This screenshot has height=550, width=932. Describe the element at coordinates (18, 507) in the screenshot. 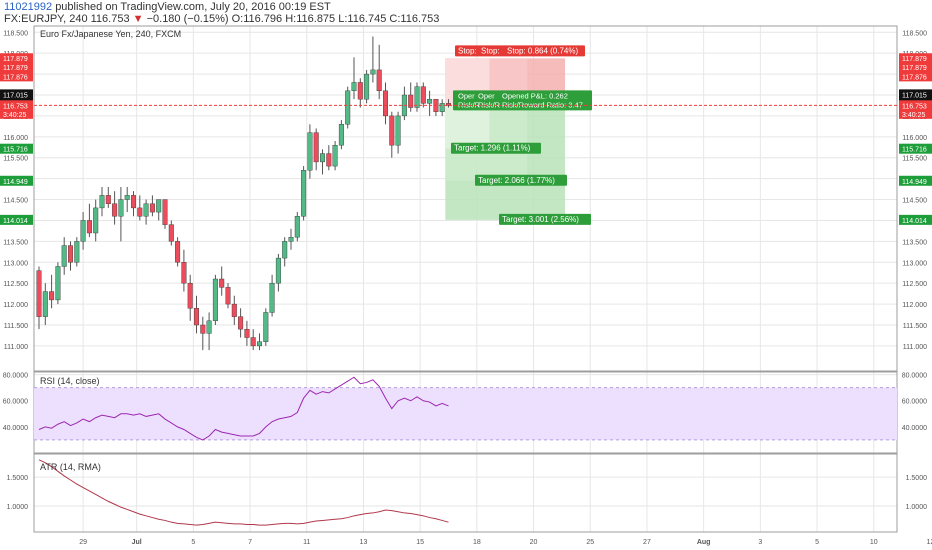

I see `atr-tick-left: 1.0000` at that location.